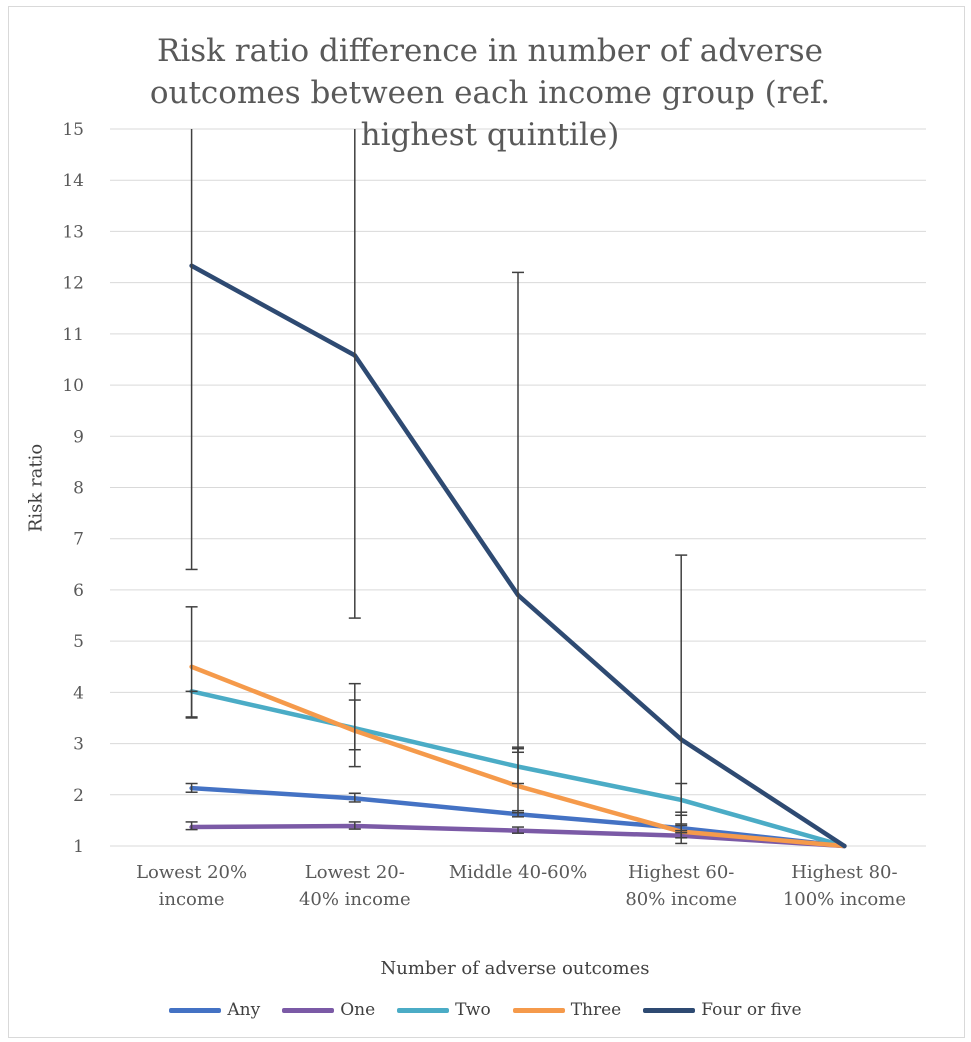 This screenshot has width=971, height=1042. I want to click on legend-item: Four or five, so click(722, 1010).